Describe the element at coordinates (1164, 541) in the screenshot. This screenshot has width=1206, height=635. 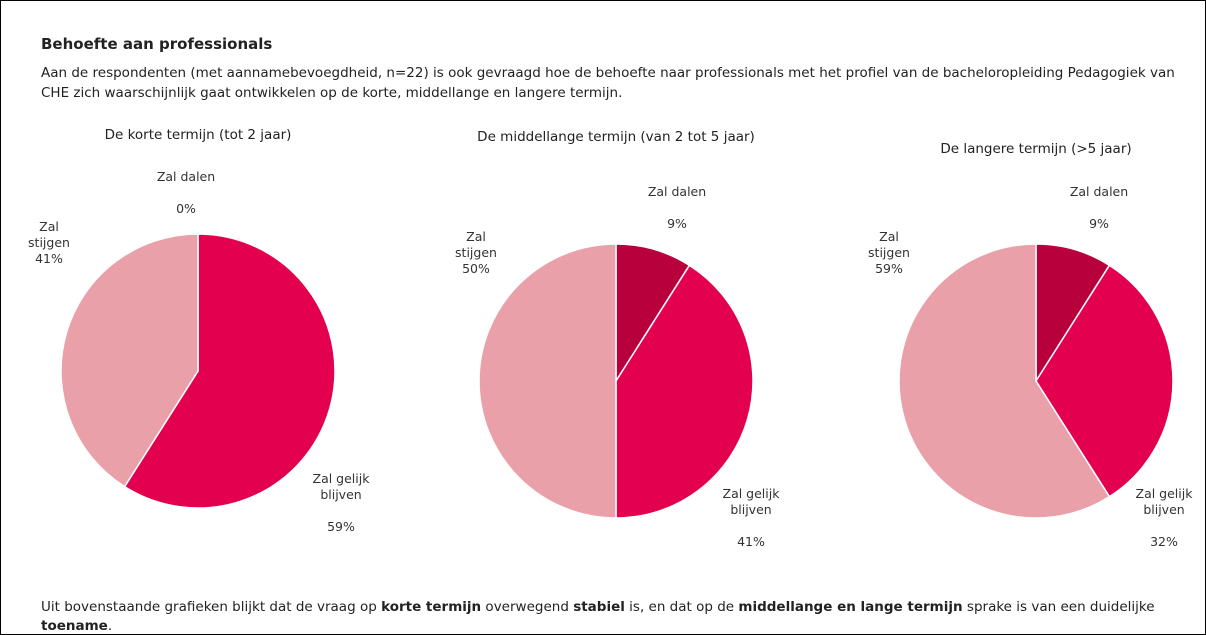
I see `slice-value: 32%` at that location.